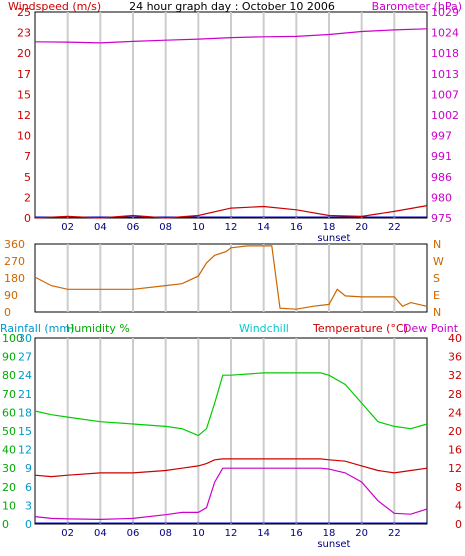  What do you see at coordinates (14, 278) in the screenshot?
I see `y-tick-label: 180` at bounding box center [14, 278].